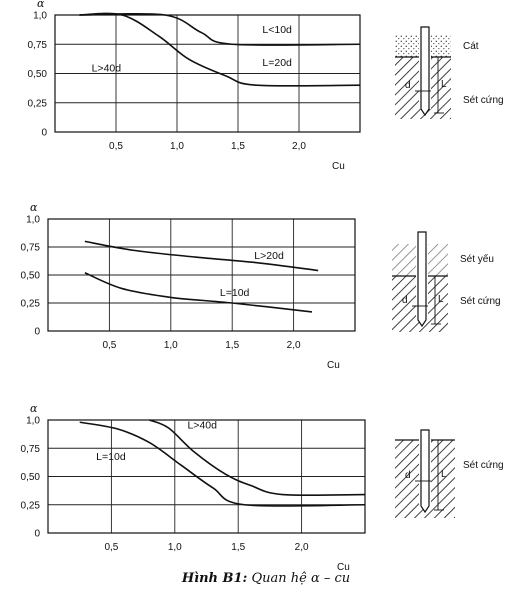 This screenshot has width=532, height=600. Describe the element at coordinates (201, 256) in the screenshot. I see `series-line-l20d` at that location.